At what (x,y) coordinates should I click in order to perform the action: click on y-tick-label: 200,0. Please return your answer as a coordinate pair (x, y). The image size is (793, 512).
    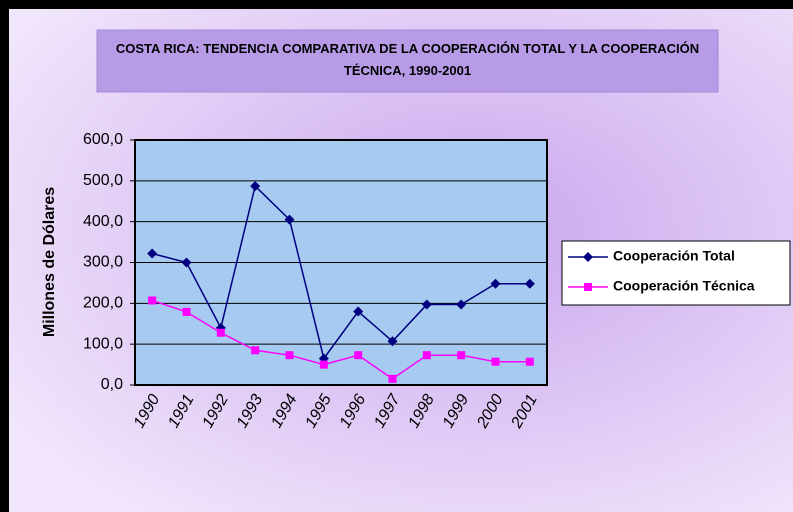
    Looking at the image, I should click on (103, 303).